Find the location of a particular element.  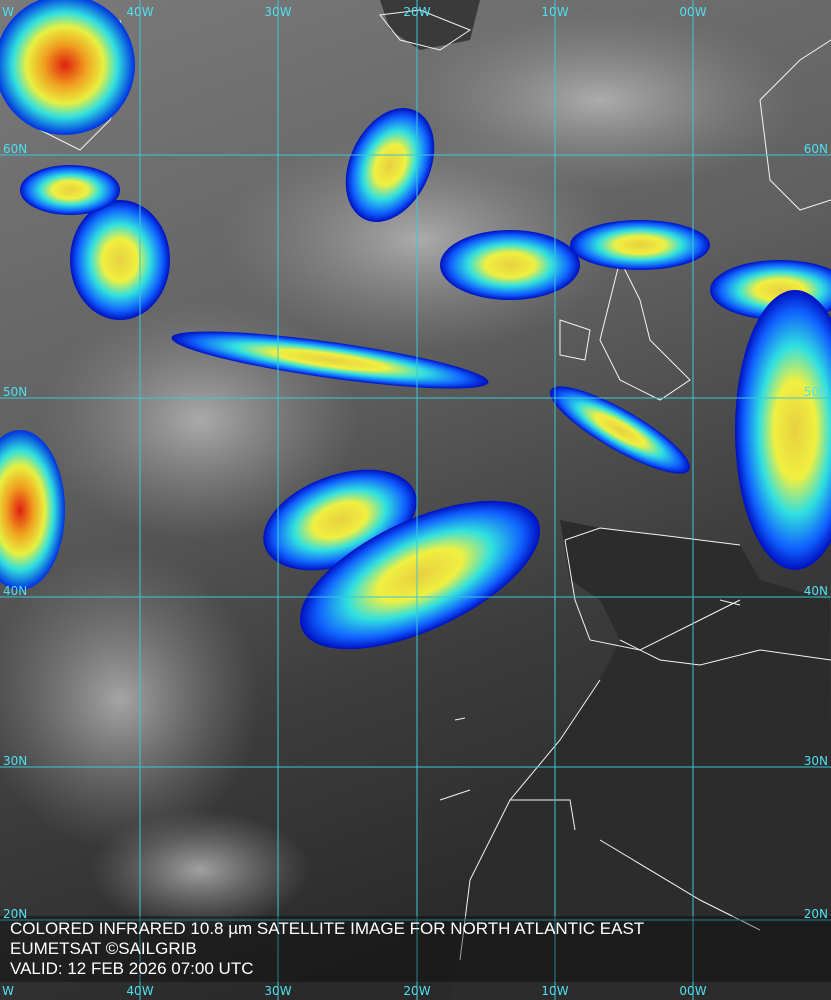

lon-label-bottom: 00W is located at coordinates (692, 991).